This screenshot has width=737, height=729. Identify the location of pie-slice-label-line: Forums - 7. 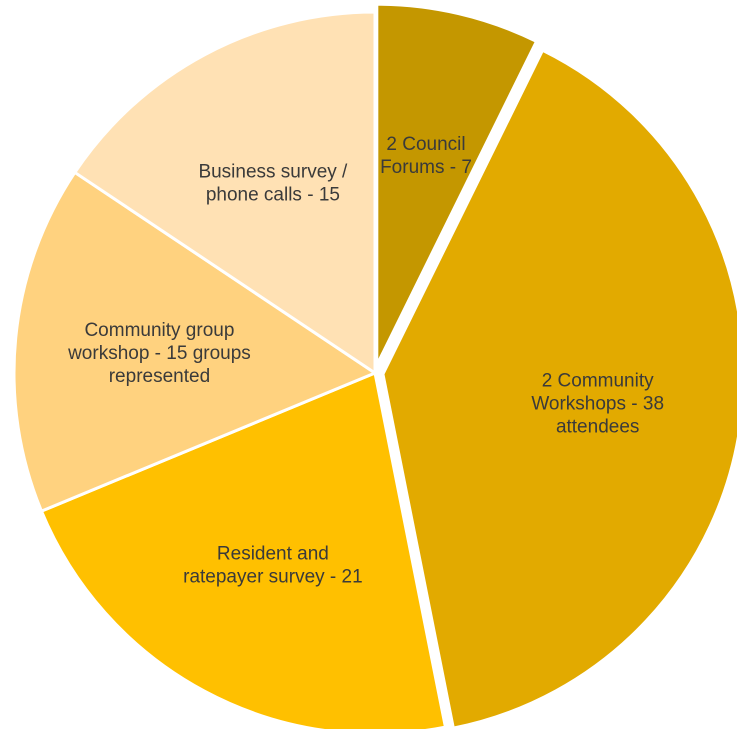
(426, 167).